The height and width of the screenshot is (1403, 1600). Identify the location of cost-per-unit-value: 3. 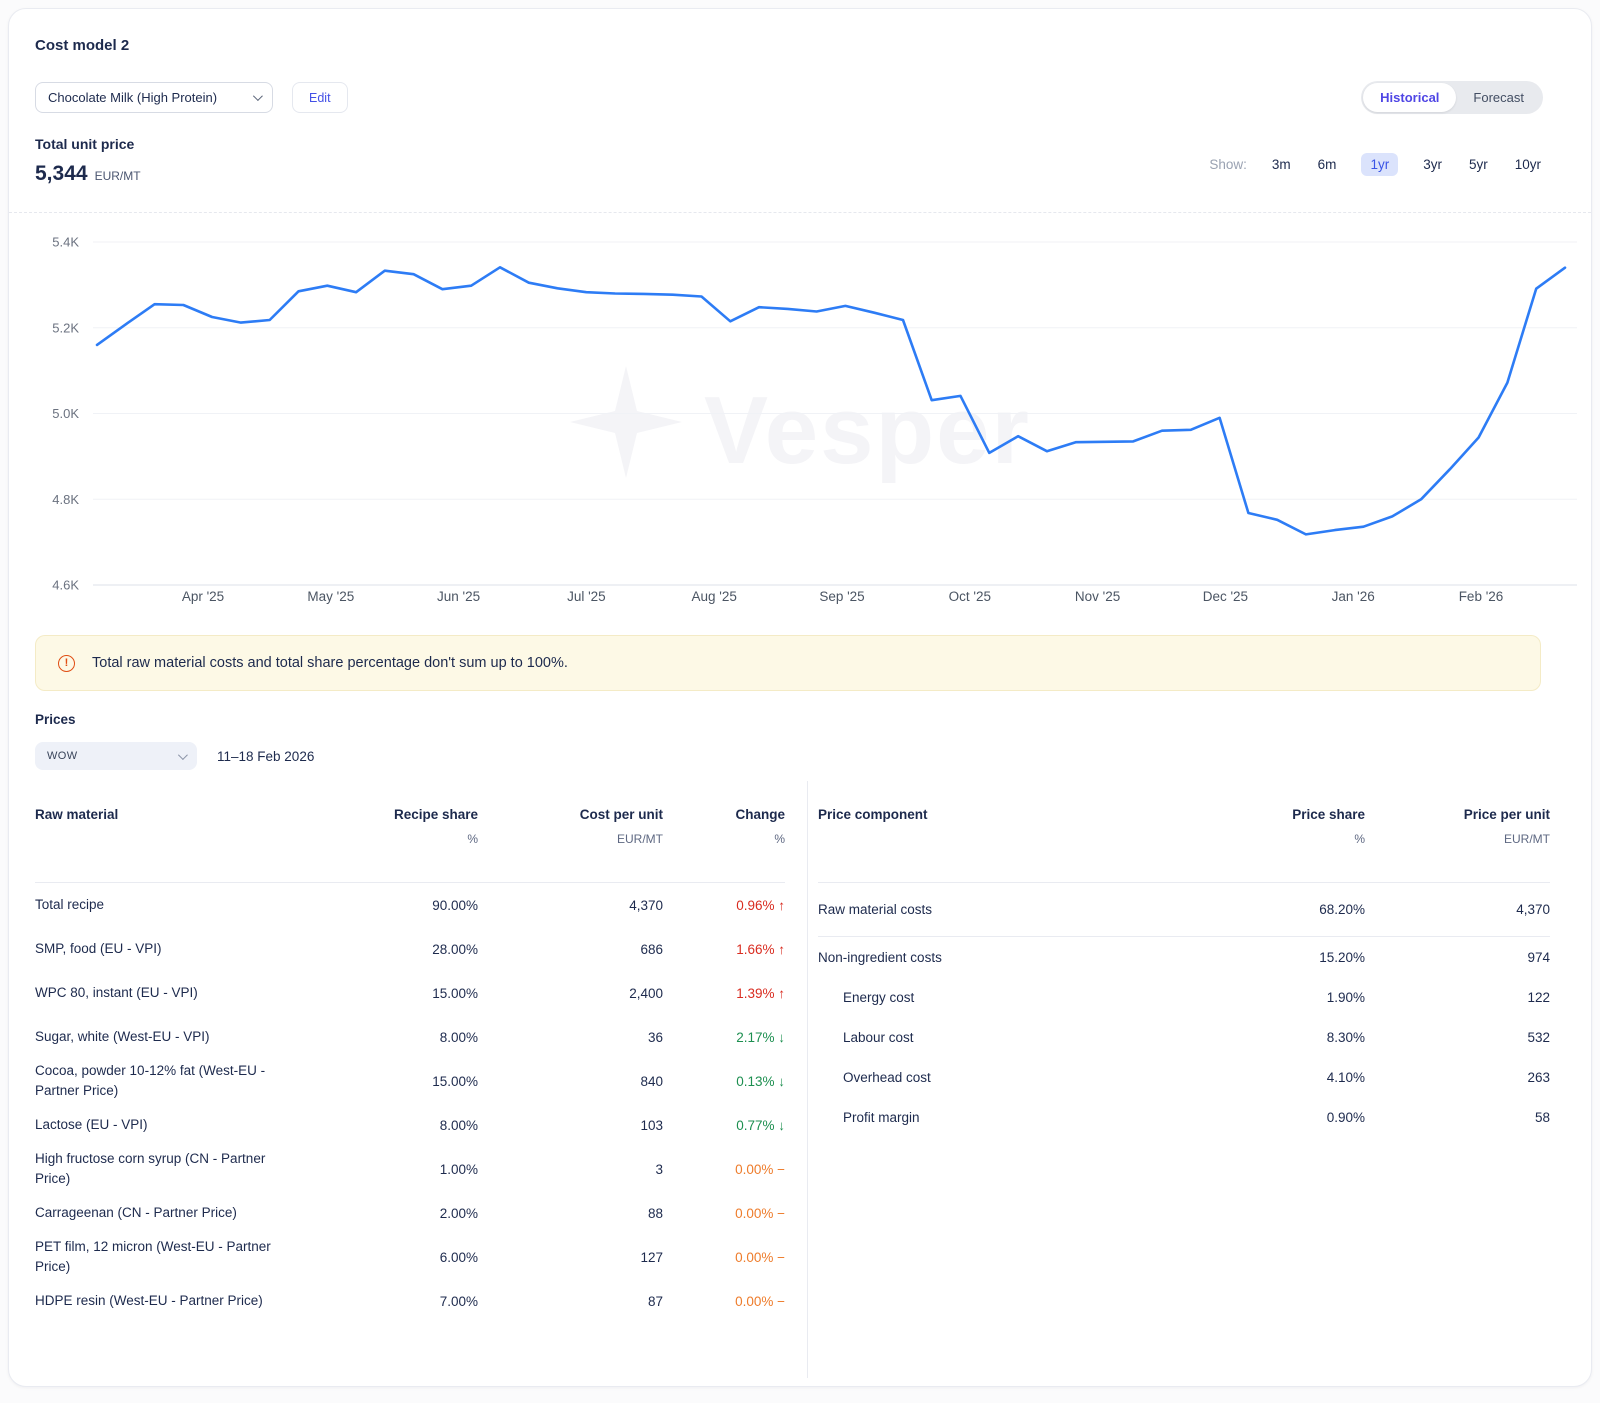
(659, 1169).